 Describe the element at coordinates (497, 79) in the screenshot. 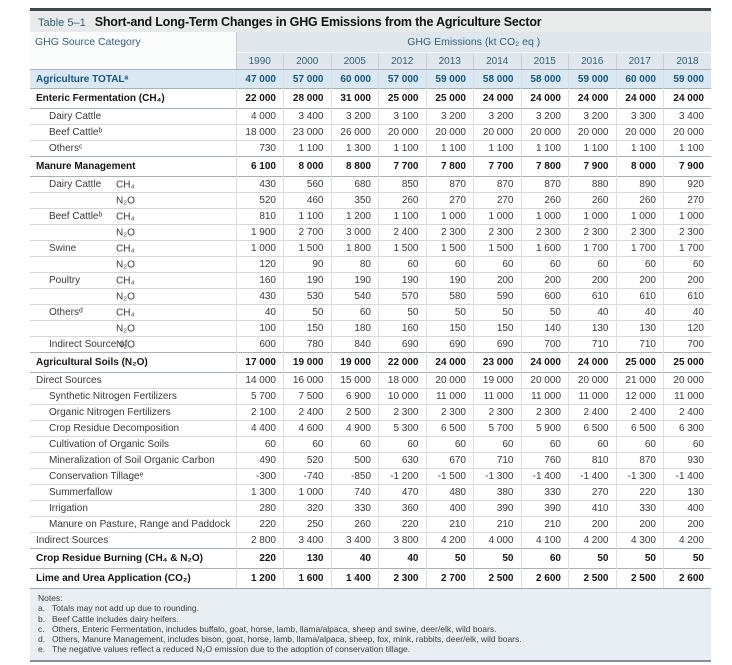

I see `value-cell: 58 000` at that location.